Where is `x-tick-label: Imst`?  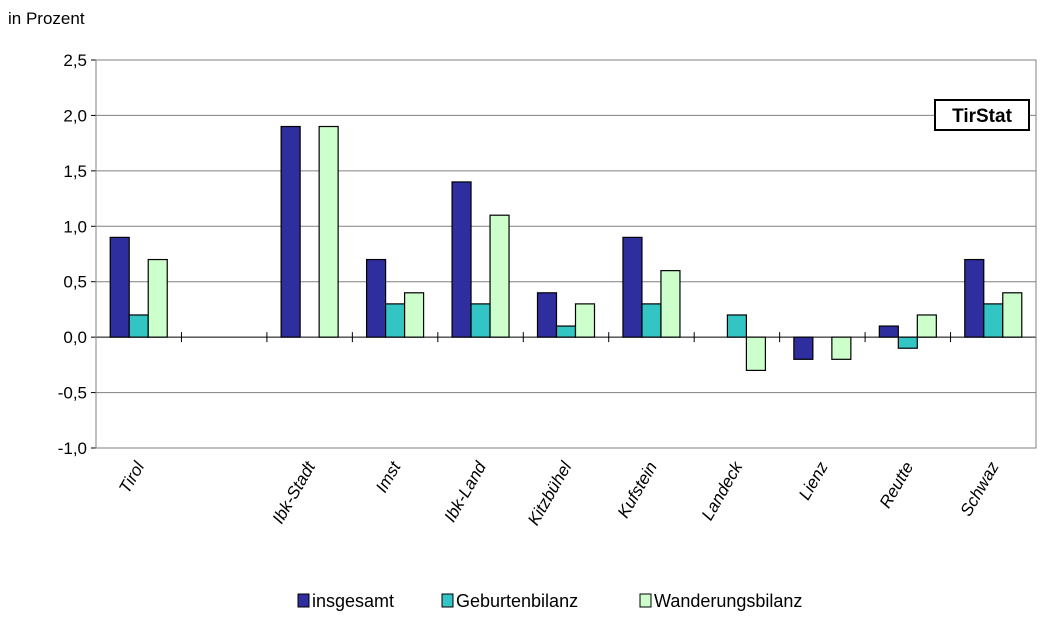 x-tick-label: Imst is located at coordinates (388, 476).